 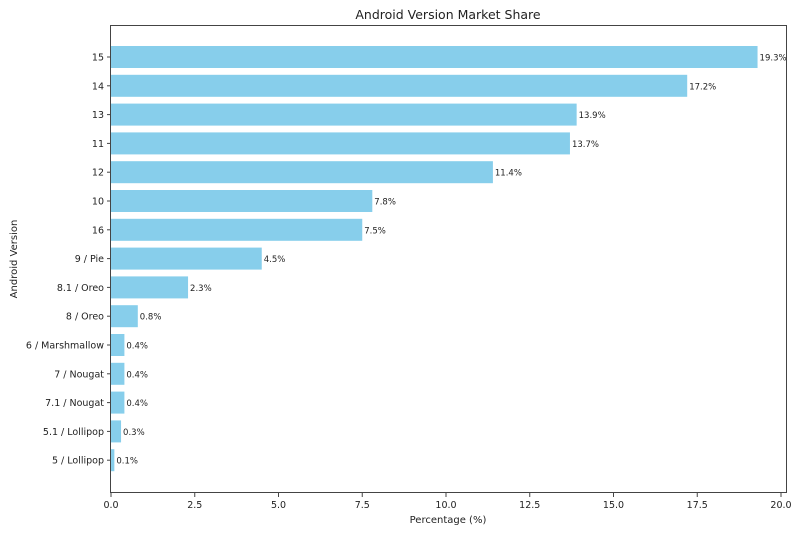 I want to click on y-tick-label: 10, so click(x=98, y=202).